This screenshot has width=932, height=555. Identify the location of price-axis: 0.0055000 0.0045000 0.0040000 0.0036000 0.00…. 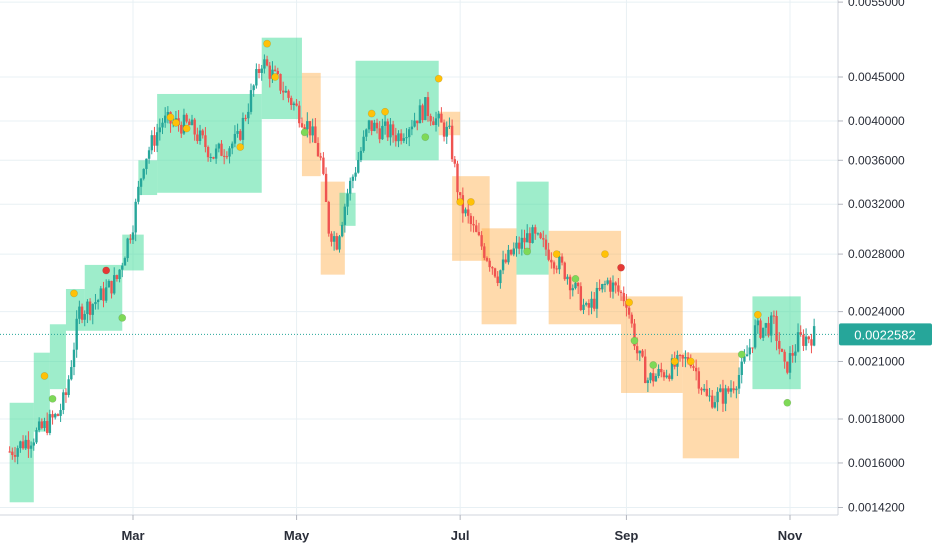
(871, 257).